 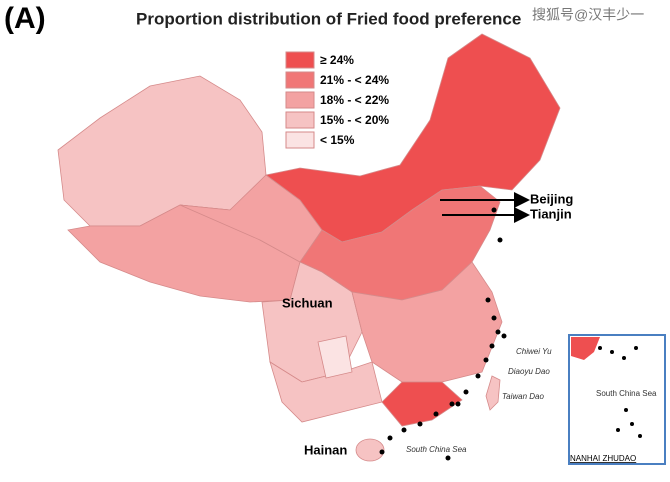 I want to click on province-label: Sichuan, so click(x=307, y=302).